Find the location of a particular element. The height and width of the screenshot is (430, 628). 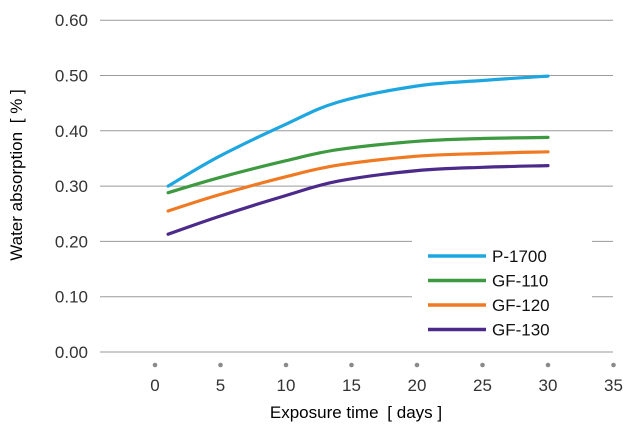

y-axis-tick-labels: 0.00 0.10 0.20 0.30 0.40 0.50 0.60 is located at coordinates (71, 186).